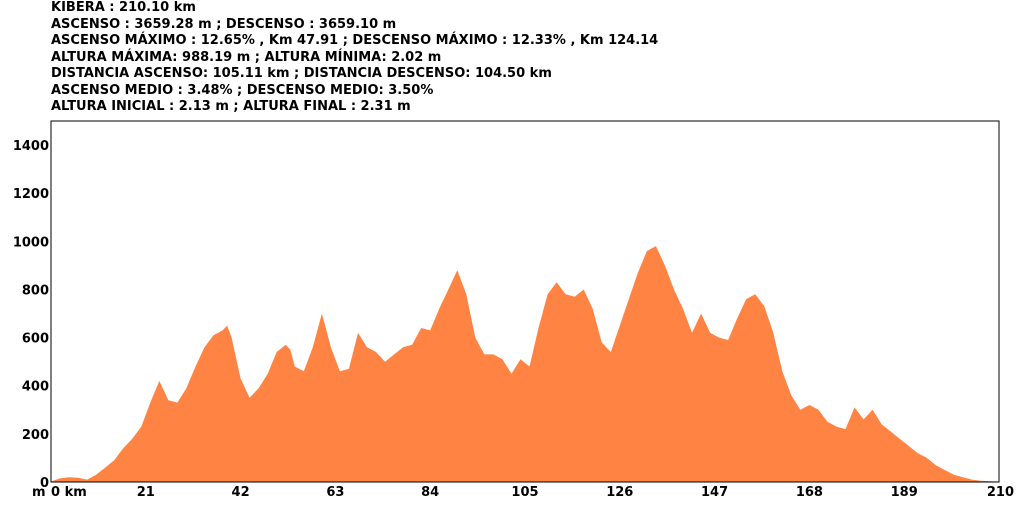  I want to click on y-tick-label: 1400, so click(31, 146).